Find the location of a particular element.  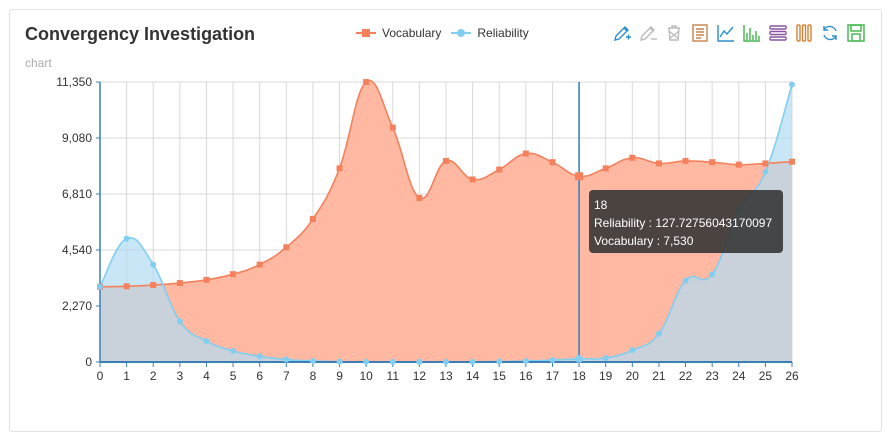

legend-swatch-circle-icon is located at coordinates (461, 33).